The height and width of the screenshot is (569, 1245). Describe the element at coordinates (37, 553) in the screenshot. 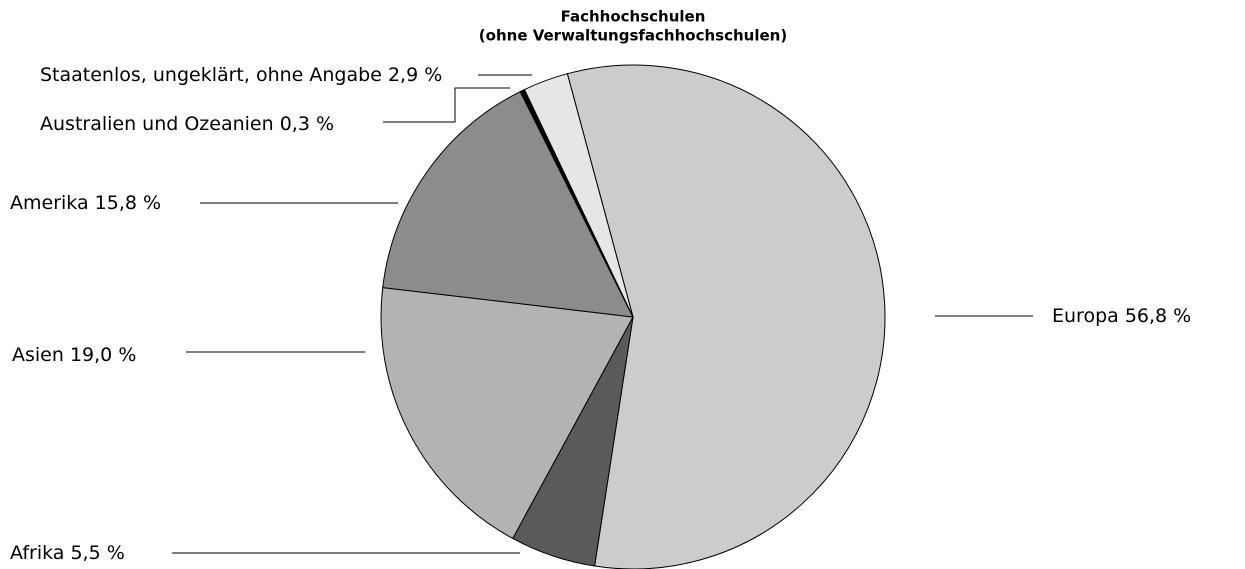

I see `category-name: Afrika` at that location.